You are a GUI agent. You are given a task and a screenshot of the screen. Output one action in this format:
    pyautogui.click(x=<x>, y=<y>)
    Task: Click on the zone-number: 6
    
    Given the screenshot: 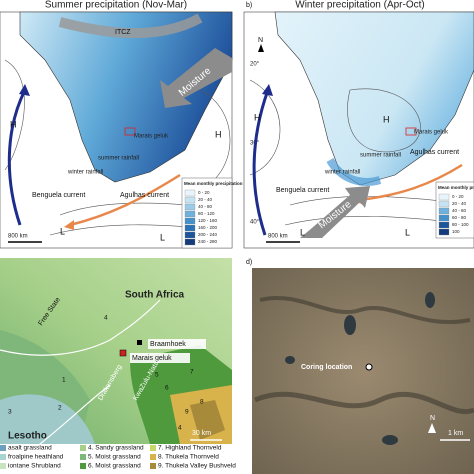 What is the action you would take?
    pyautogui.click(x=167, y=388)
    